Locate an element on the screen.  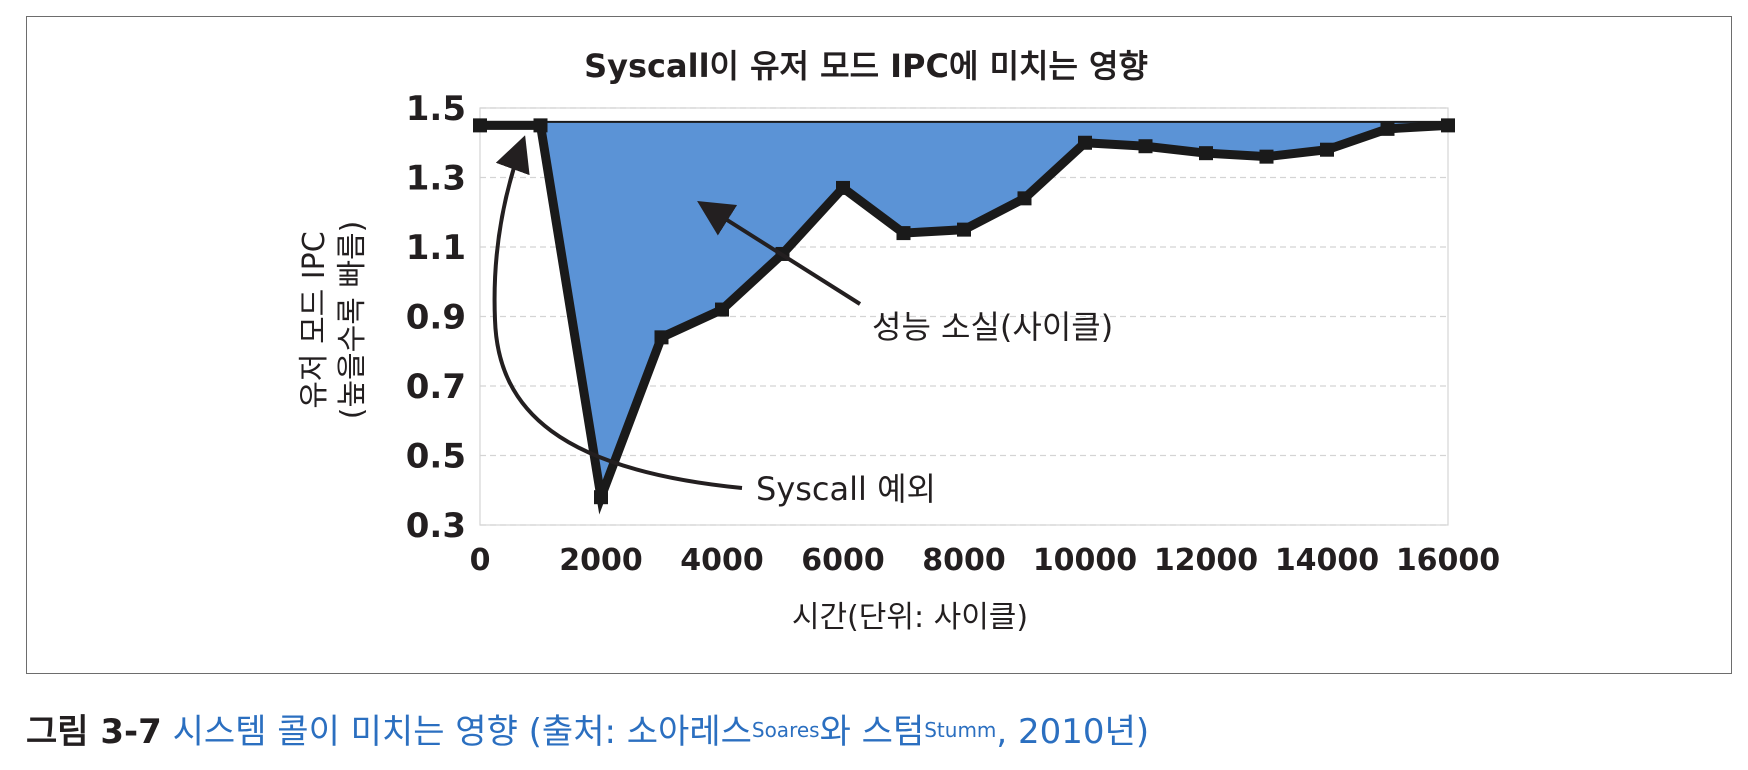
y-axis-ticks: 0.3 0.5 0.7 0.9 1.1 1.3 1.5 is located at coordinates (436, 317).